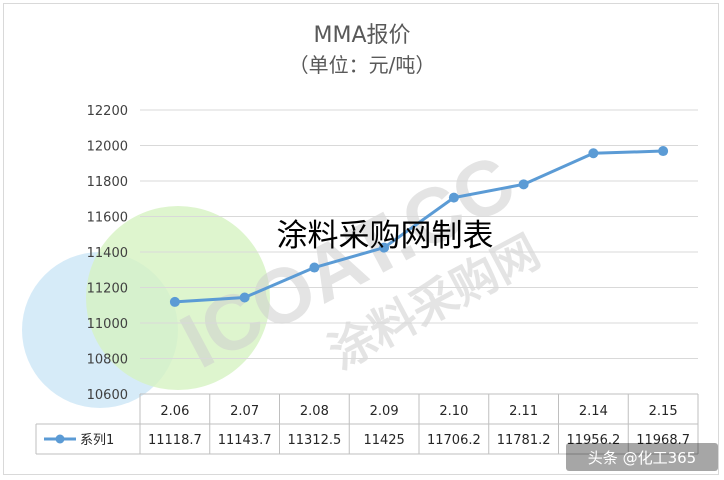 The width and height of the screenshot is (724, 480). Describe the element at coordinates (593, 440) in the screenshot. I see `value-label: 11956.2` at that location.